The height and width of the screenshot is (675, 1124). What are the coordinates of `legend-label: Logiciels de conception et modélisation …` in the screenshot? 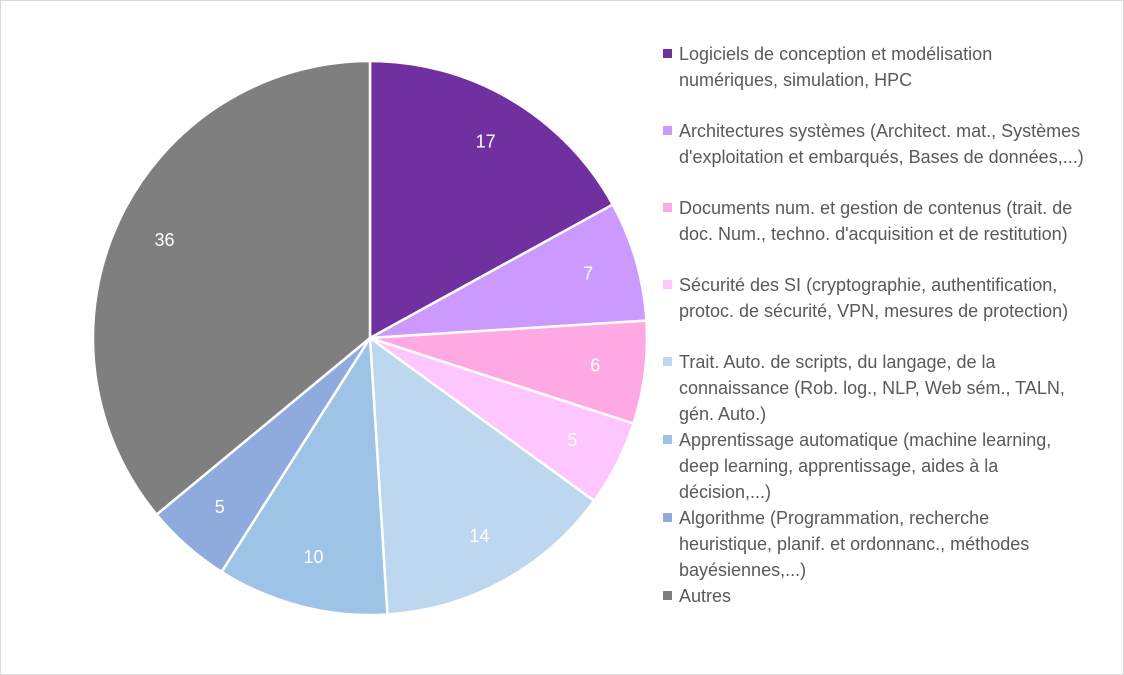 It's located at (836, 67).